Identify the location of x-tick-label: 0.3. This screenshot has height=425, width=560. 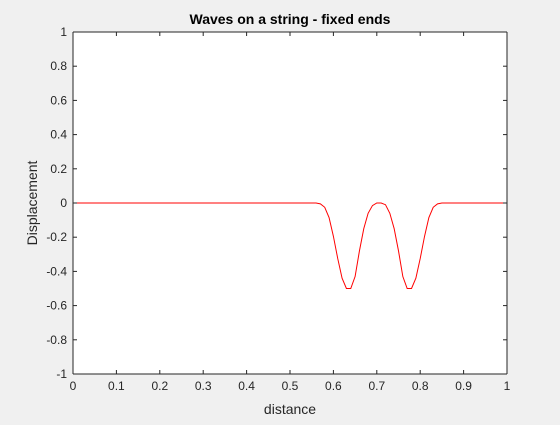
(203, 386).